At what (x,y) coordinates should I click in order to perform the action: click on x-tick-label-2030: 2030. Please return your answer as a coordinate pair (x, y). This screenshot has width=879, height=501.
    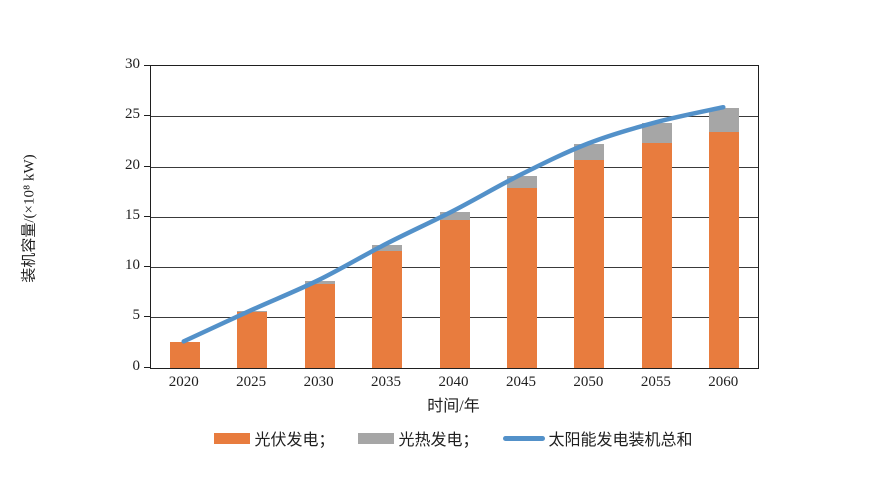
    Looking at the image, I should click on (318, 381).